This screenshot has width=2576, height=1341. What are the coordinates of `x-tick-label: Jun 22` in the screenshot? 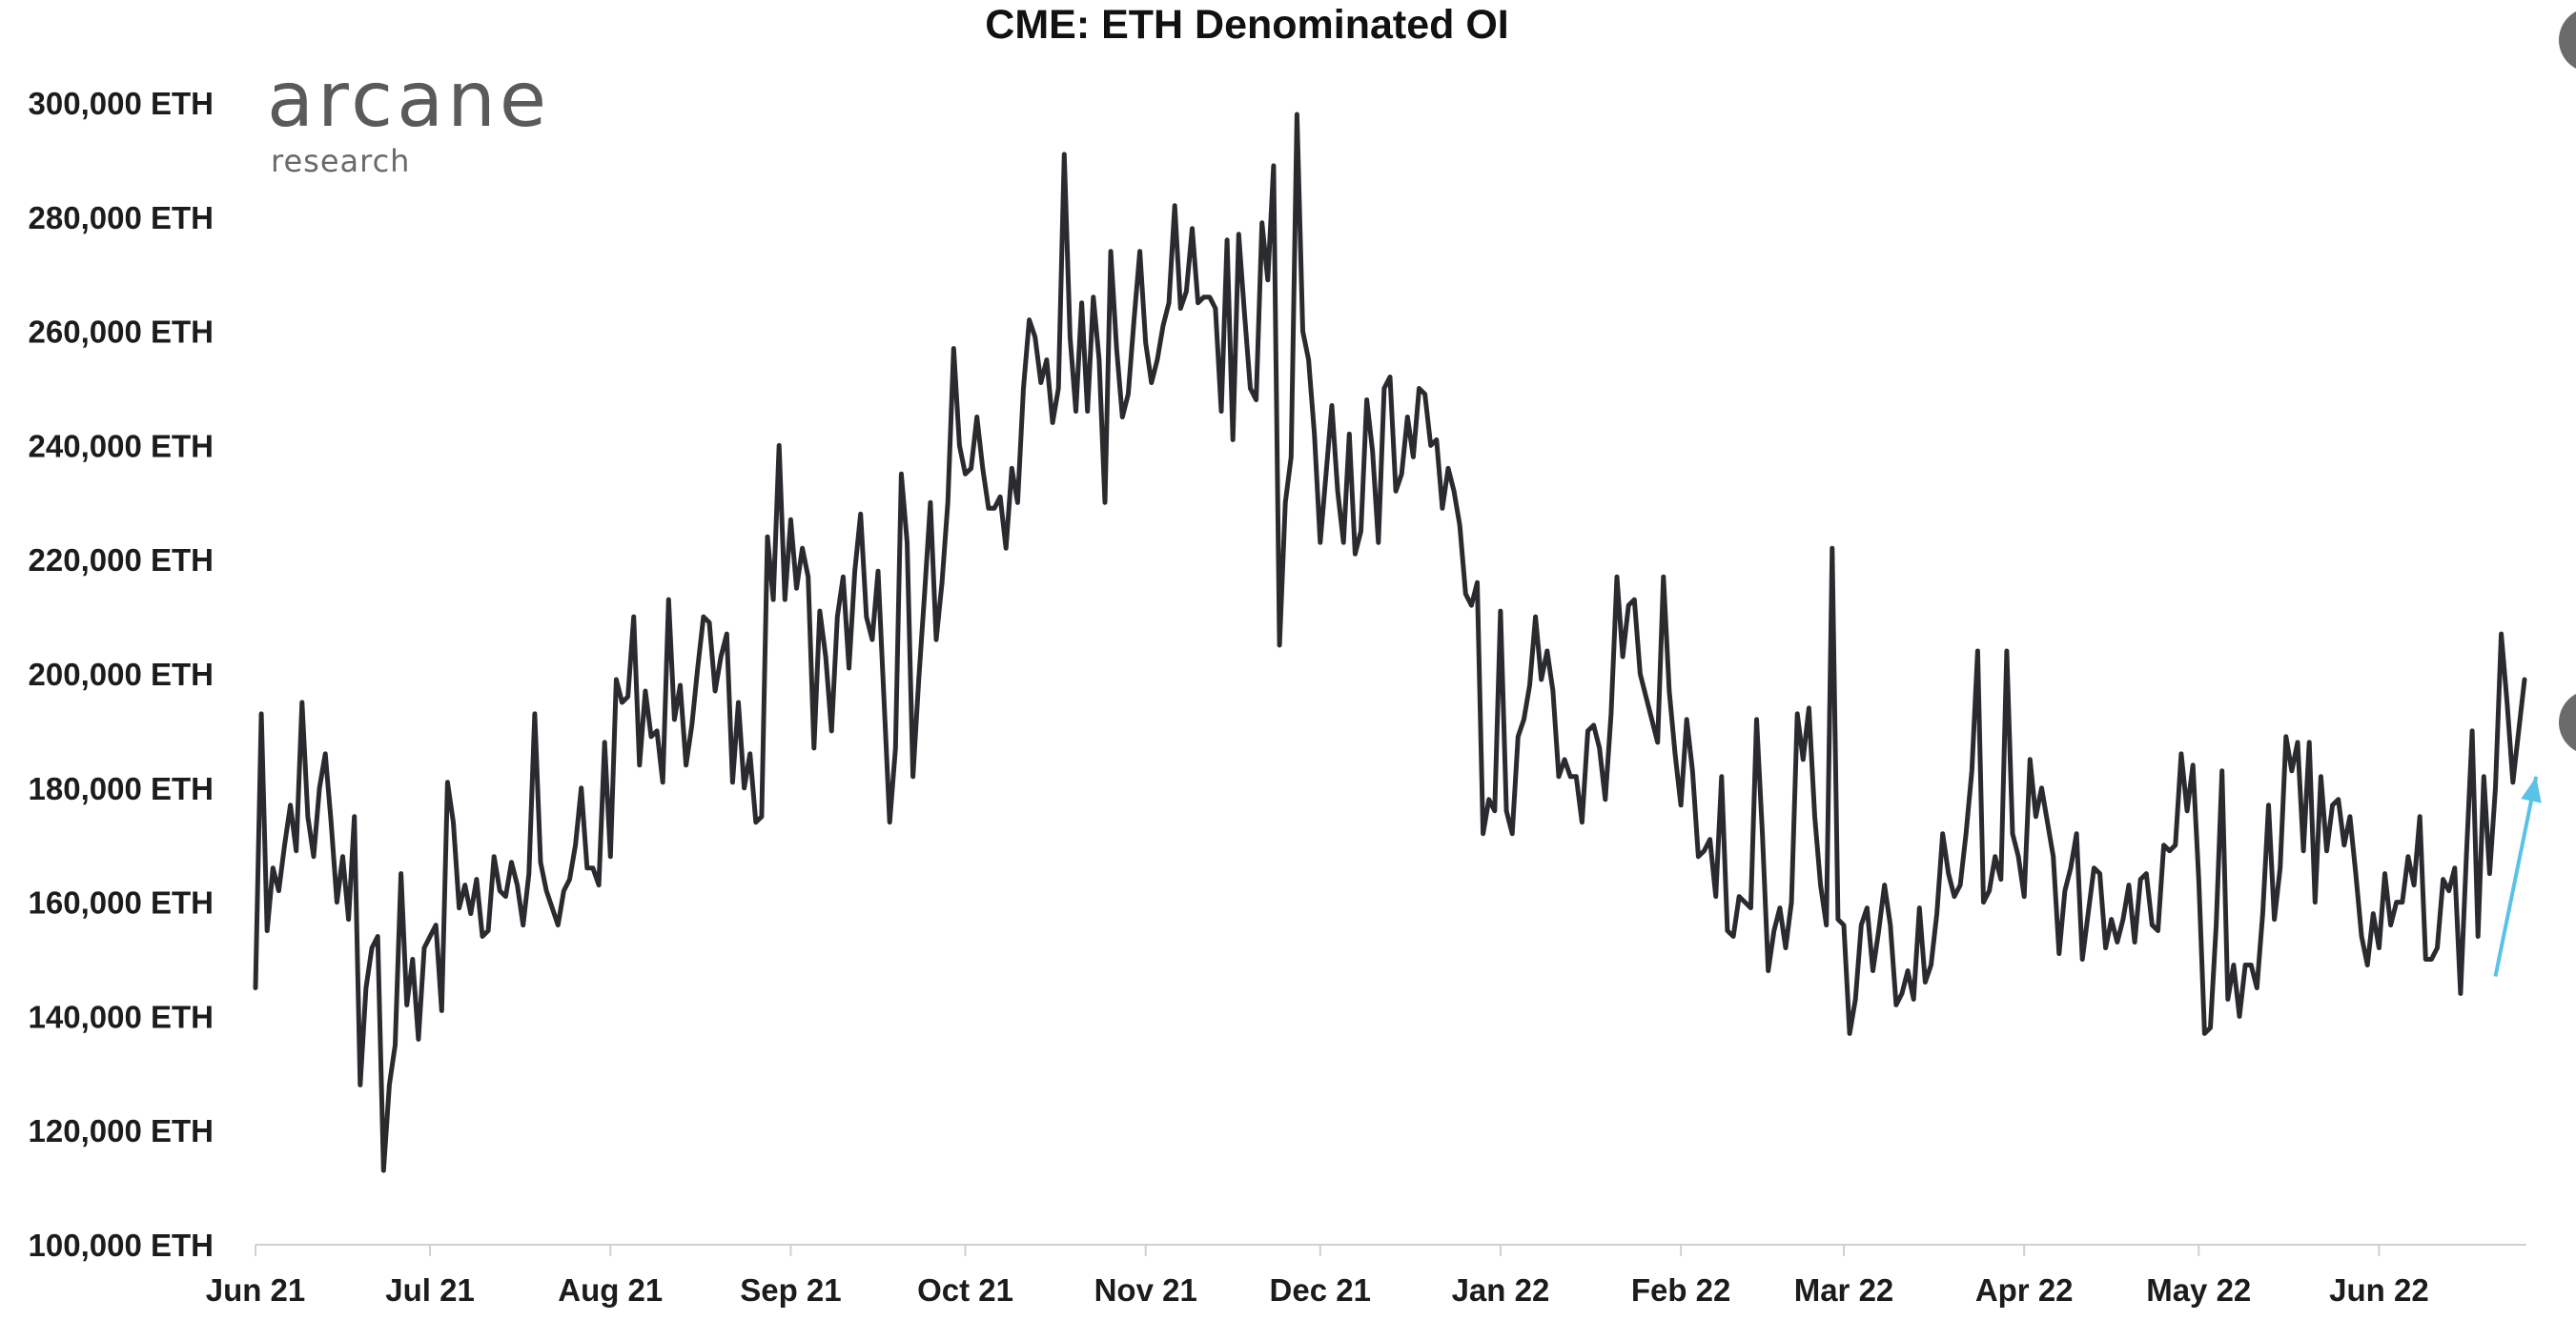 It's located at (2379, 1290).